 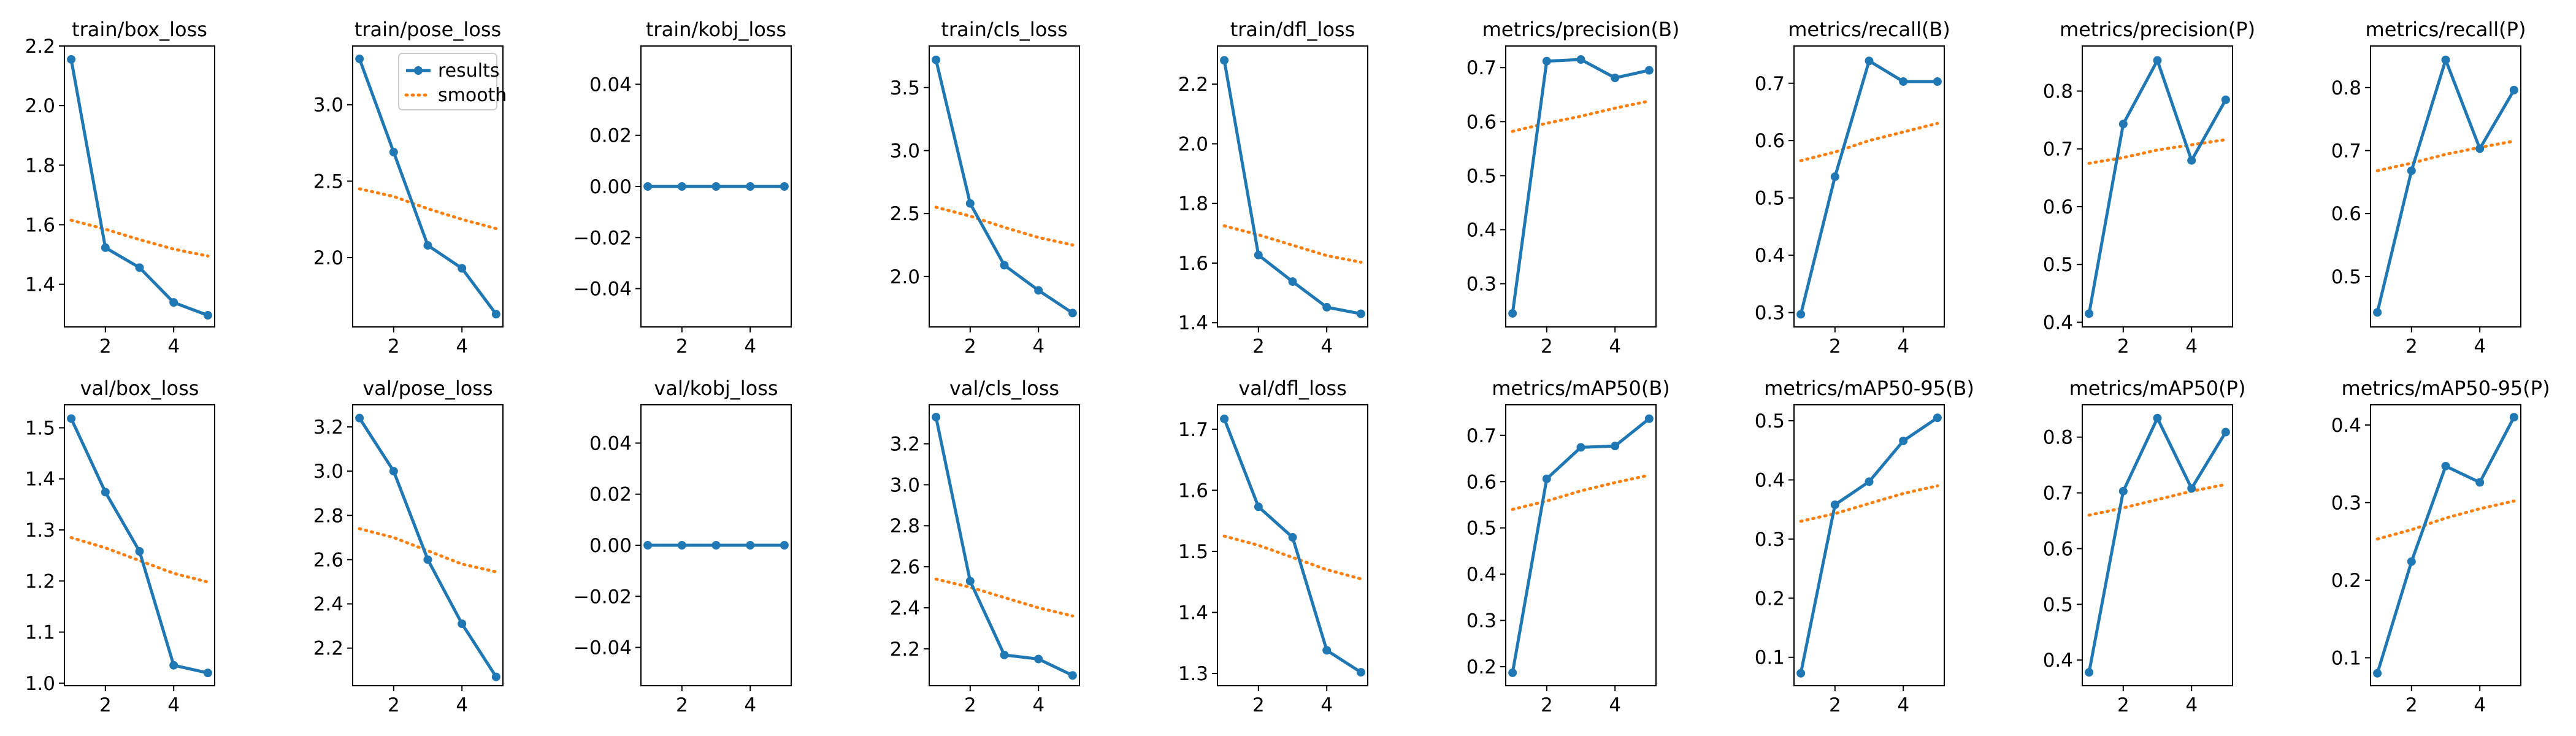 What do you see at coordinates (1193, 85) in the screenshot?
I see `y-tick-label: 2.2` at bounding box center [1193, 85].